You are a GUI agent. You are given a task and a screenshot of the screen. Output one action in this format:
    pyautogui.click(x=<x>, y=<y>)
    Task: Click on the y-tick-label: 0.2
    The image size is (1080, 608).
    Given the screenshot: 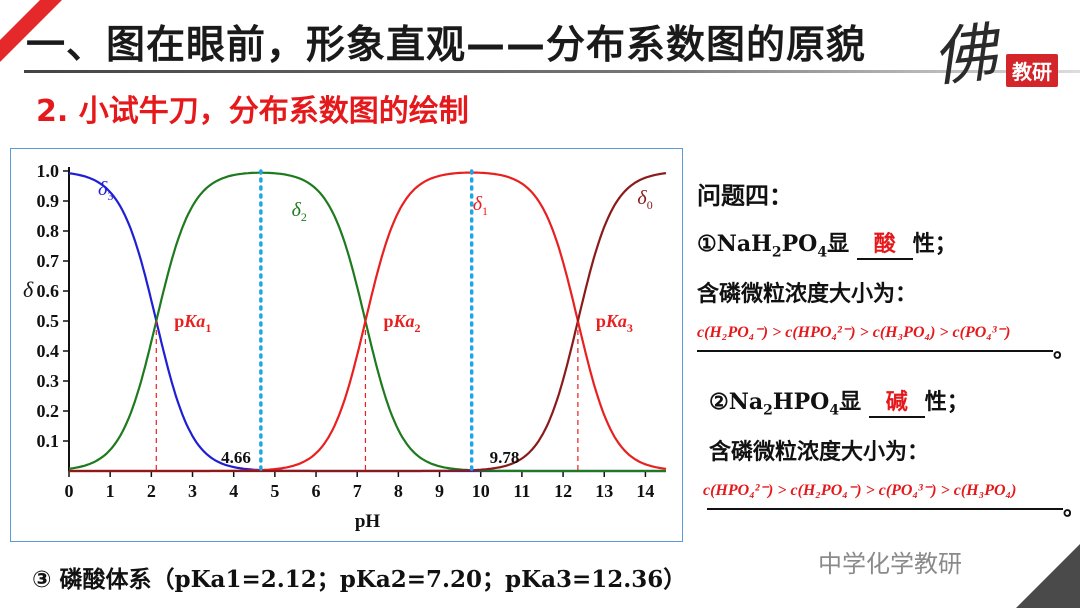 What is the action you would take?
    pyautogui.click(x=48, y=411)
    